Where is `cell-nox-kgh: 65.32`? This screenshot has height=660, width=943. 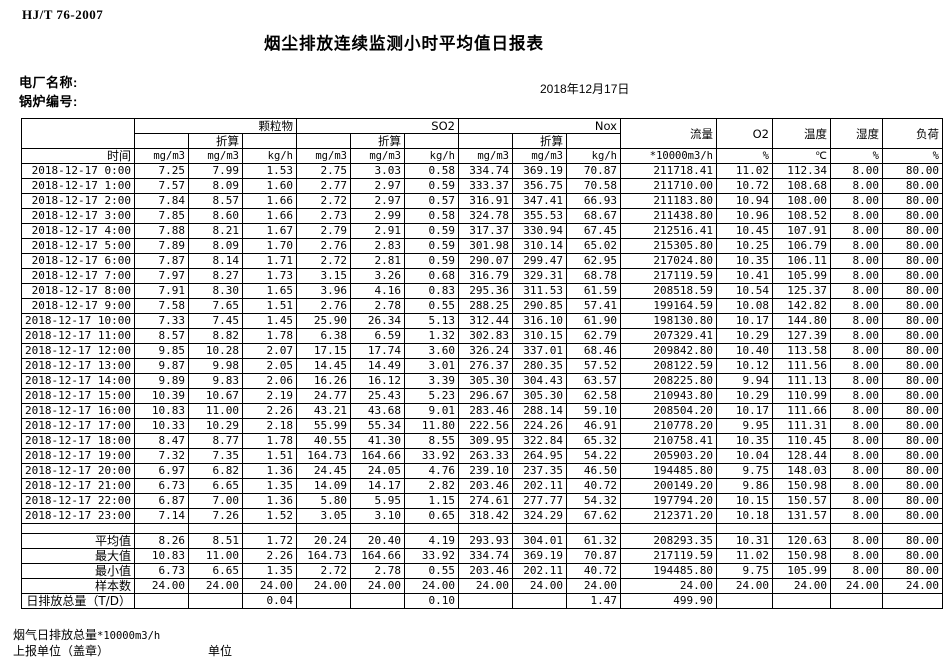 cell-nox-kgh: 65.32 is located at coordinates (593, 441).